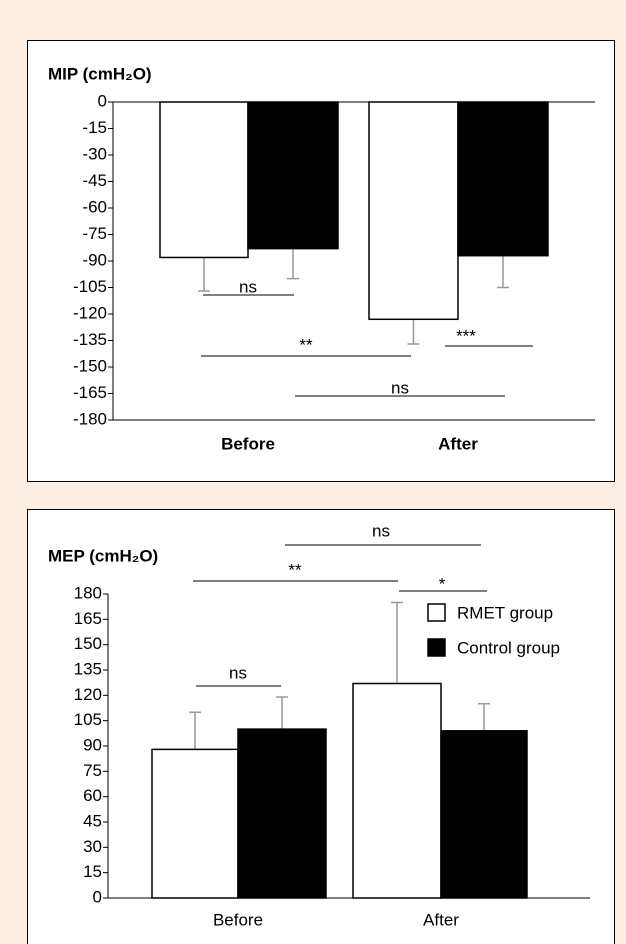  I want to click on y-tick-label: 90, so click(92, 744).